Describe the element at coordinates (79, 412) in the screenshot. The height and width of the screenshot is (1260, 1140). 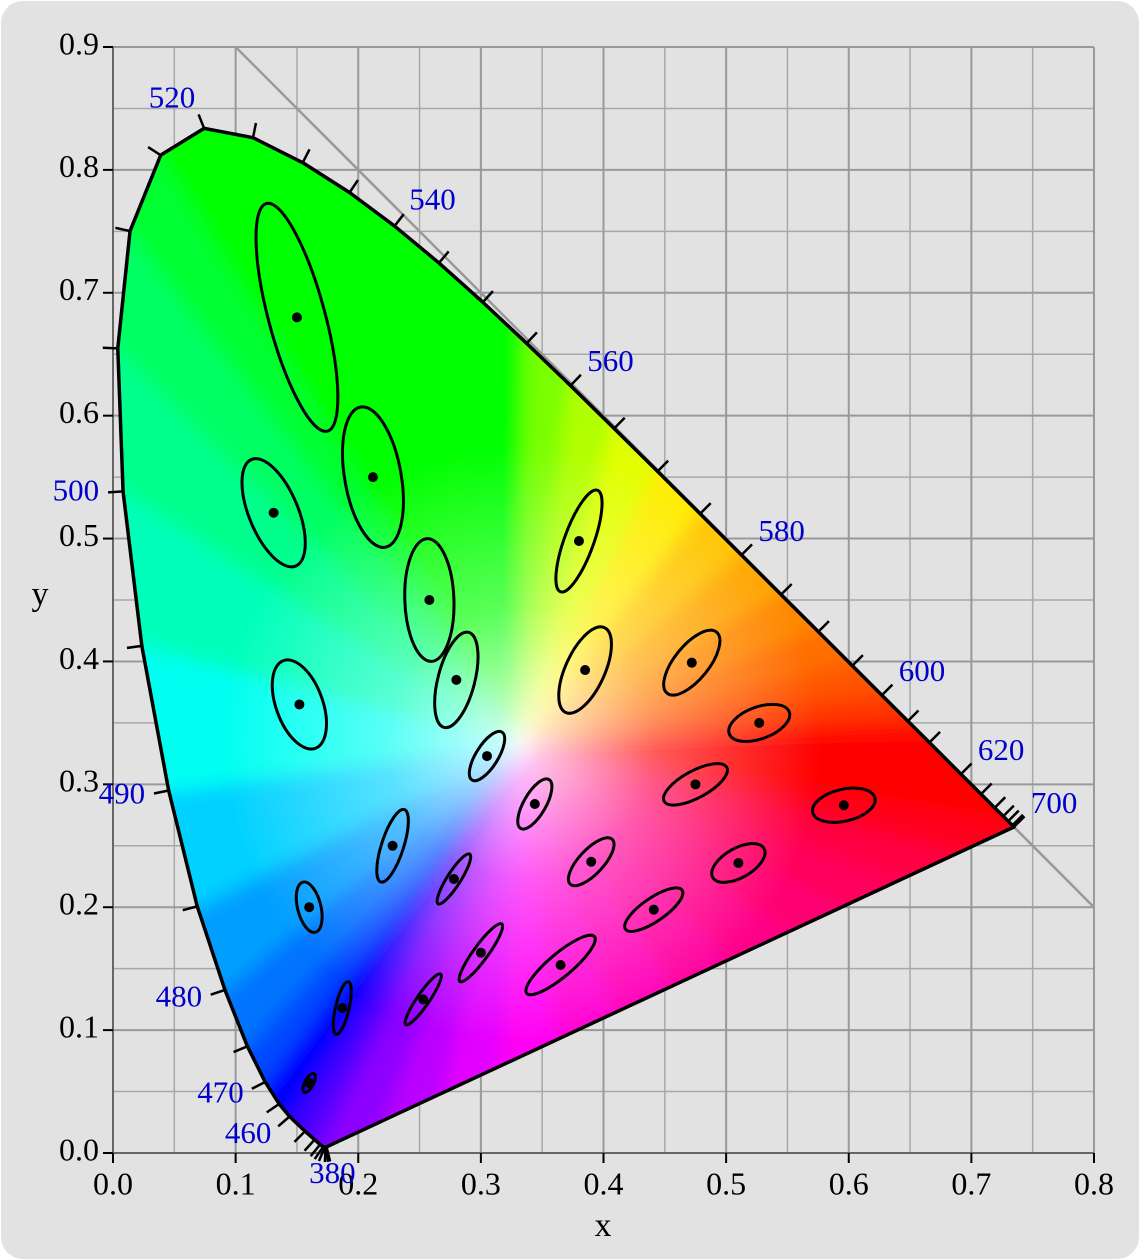
I see `y-tick-label: 0.6` at that location.